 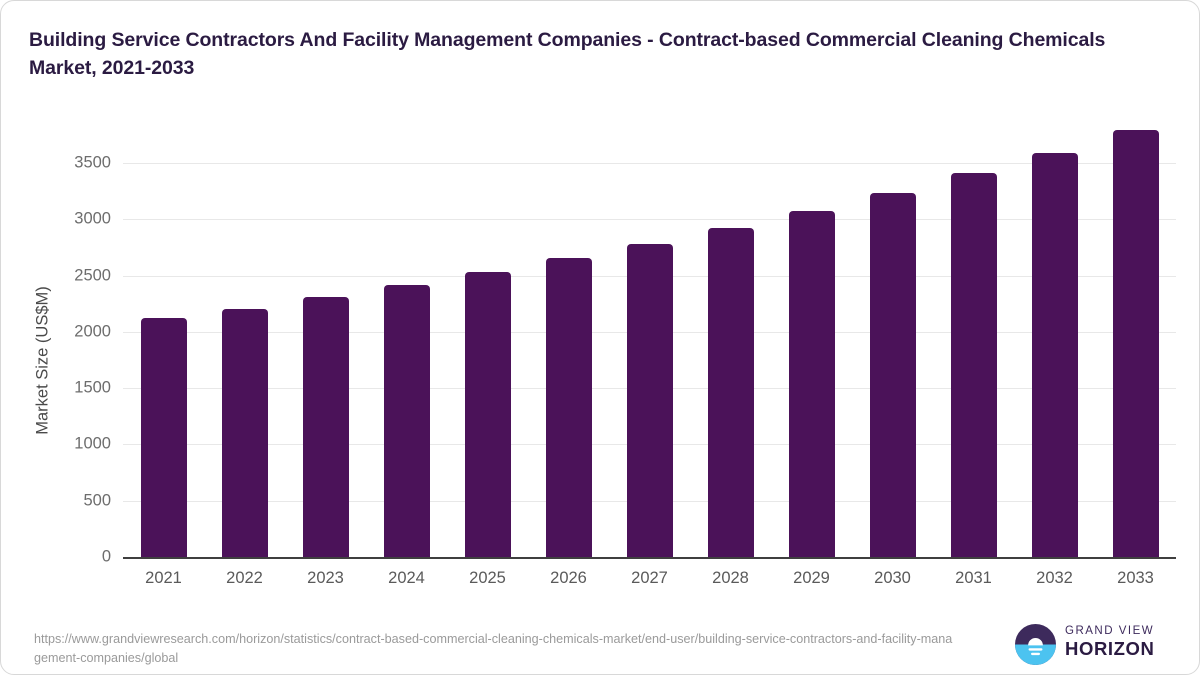 I want to click on bar-2026, so click(x=568, y=407).